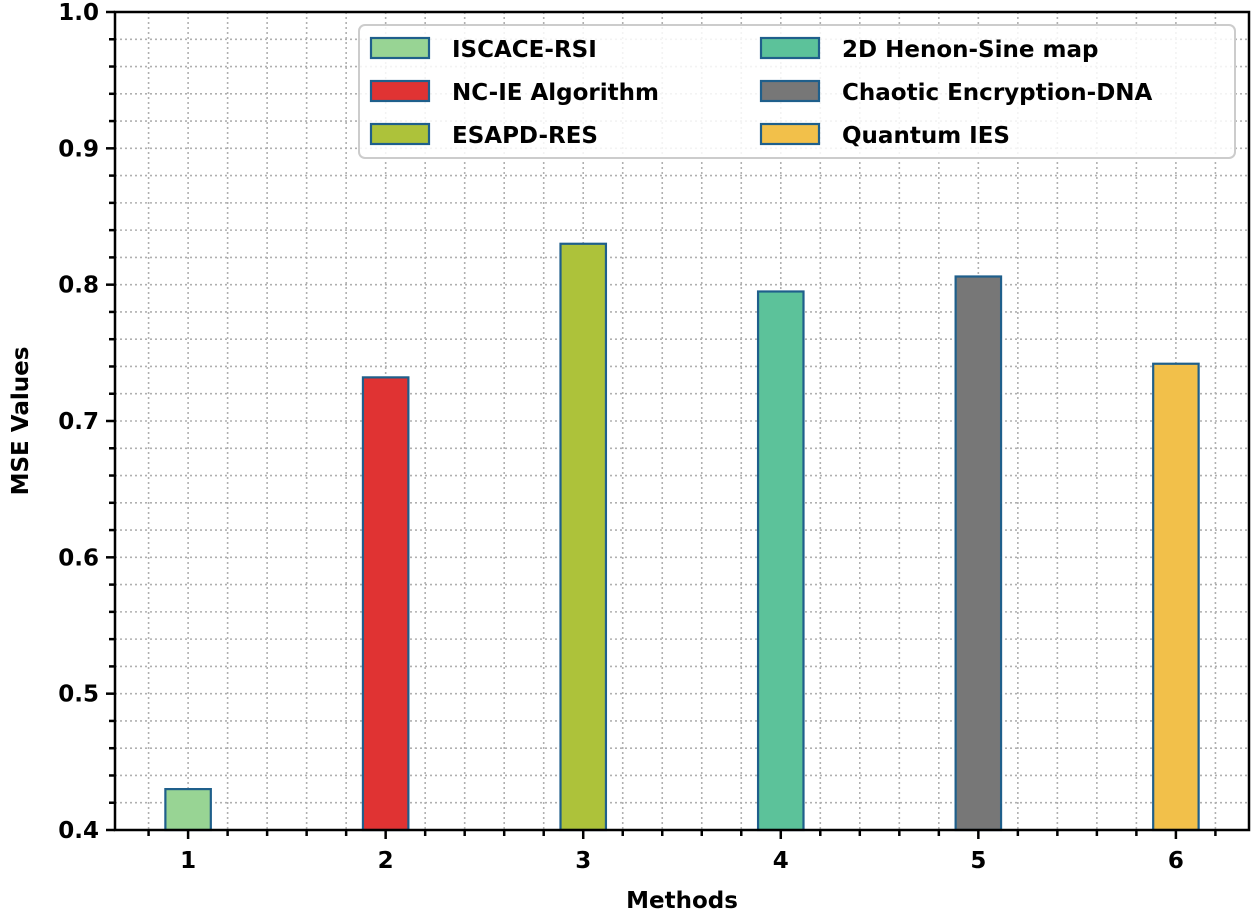  I want to click on legend-entry: ISCACE-RSI, so click(483, 49).